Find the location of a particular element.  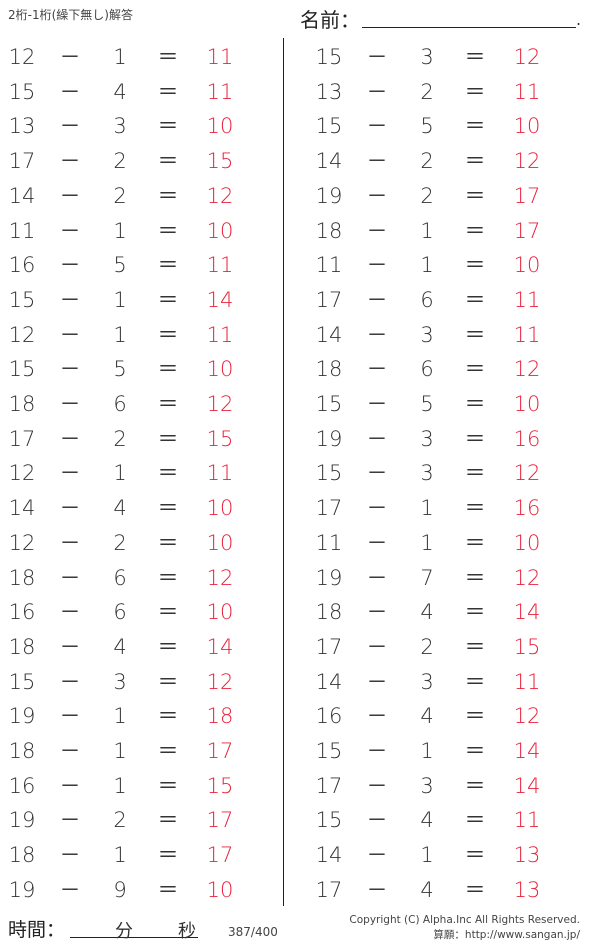

minuend: 16 is located at coordinates (22, 785).